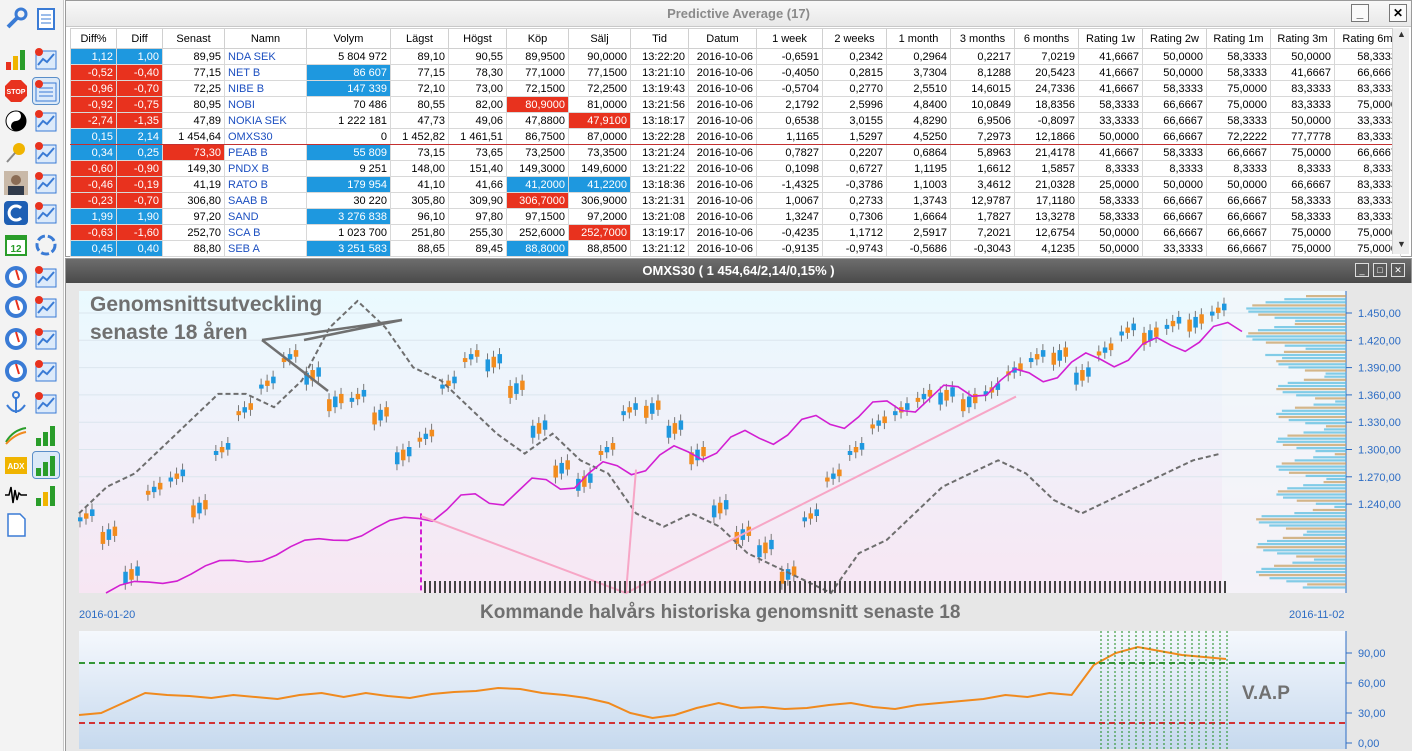 This screenshot has width=1412, height=751. I want to click on column-header: 3 months, so click(982, 38).